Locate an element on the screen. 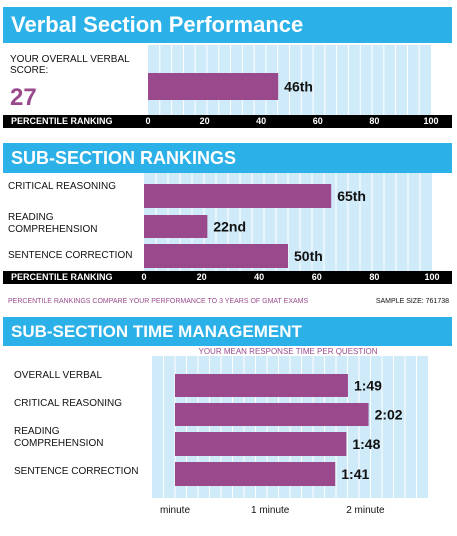 Image resolution: width=457 pixels, height=536 pixels. critical-reasoning-time-label: CRITICAL REASONING is located at coordinates (68, 403).